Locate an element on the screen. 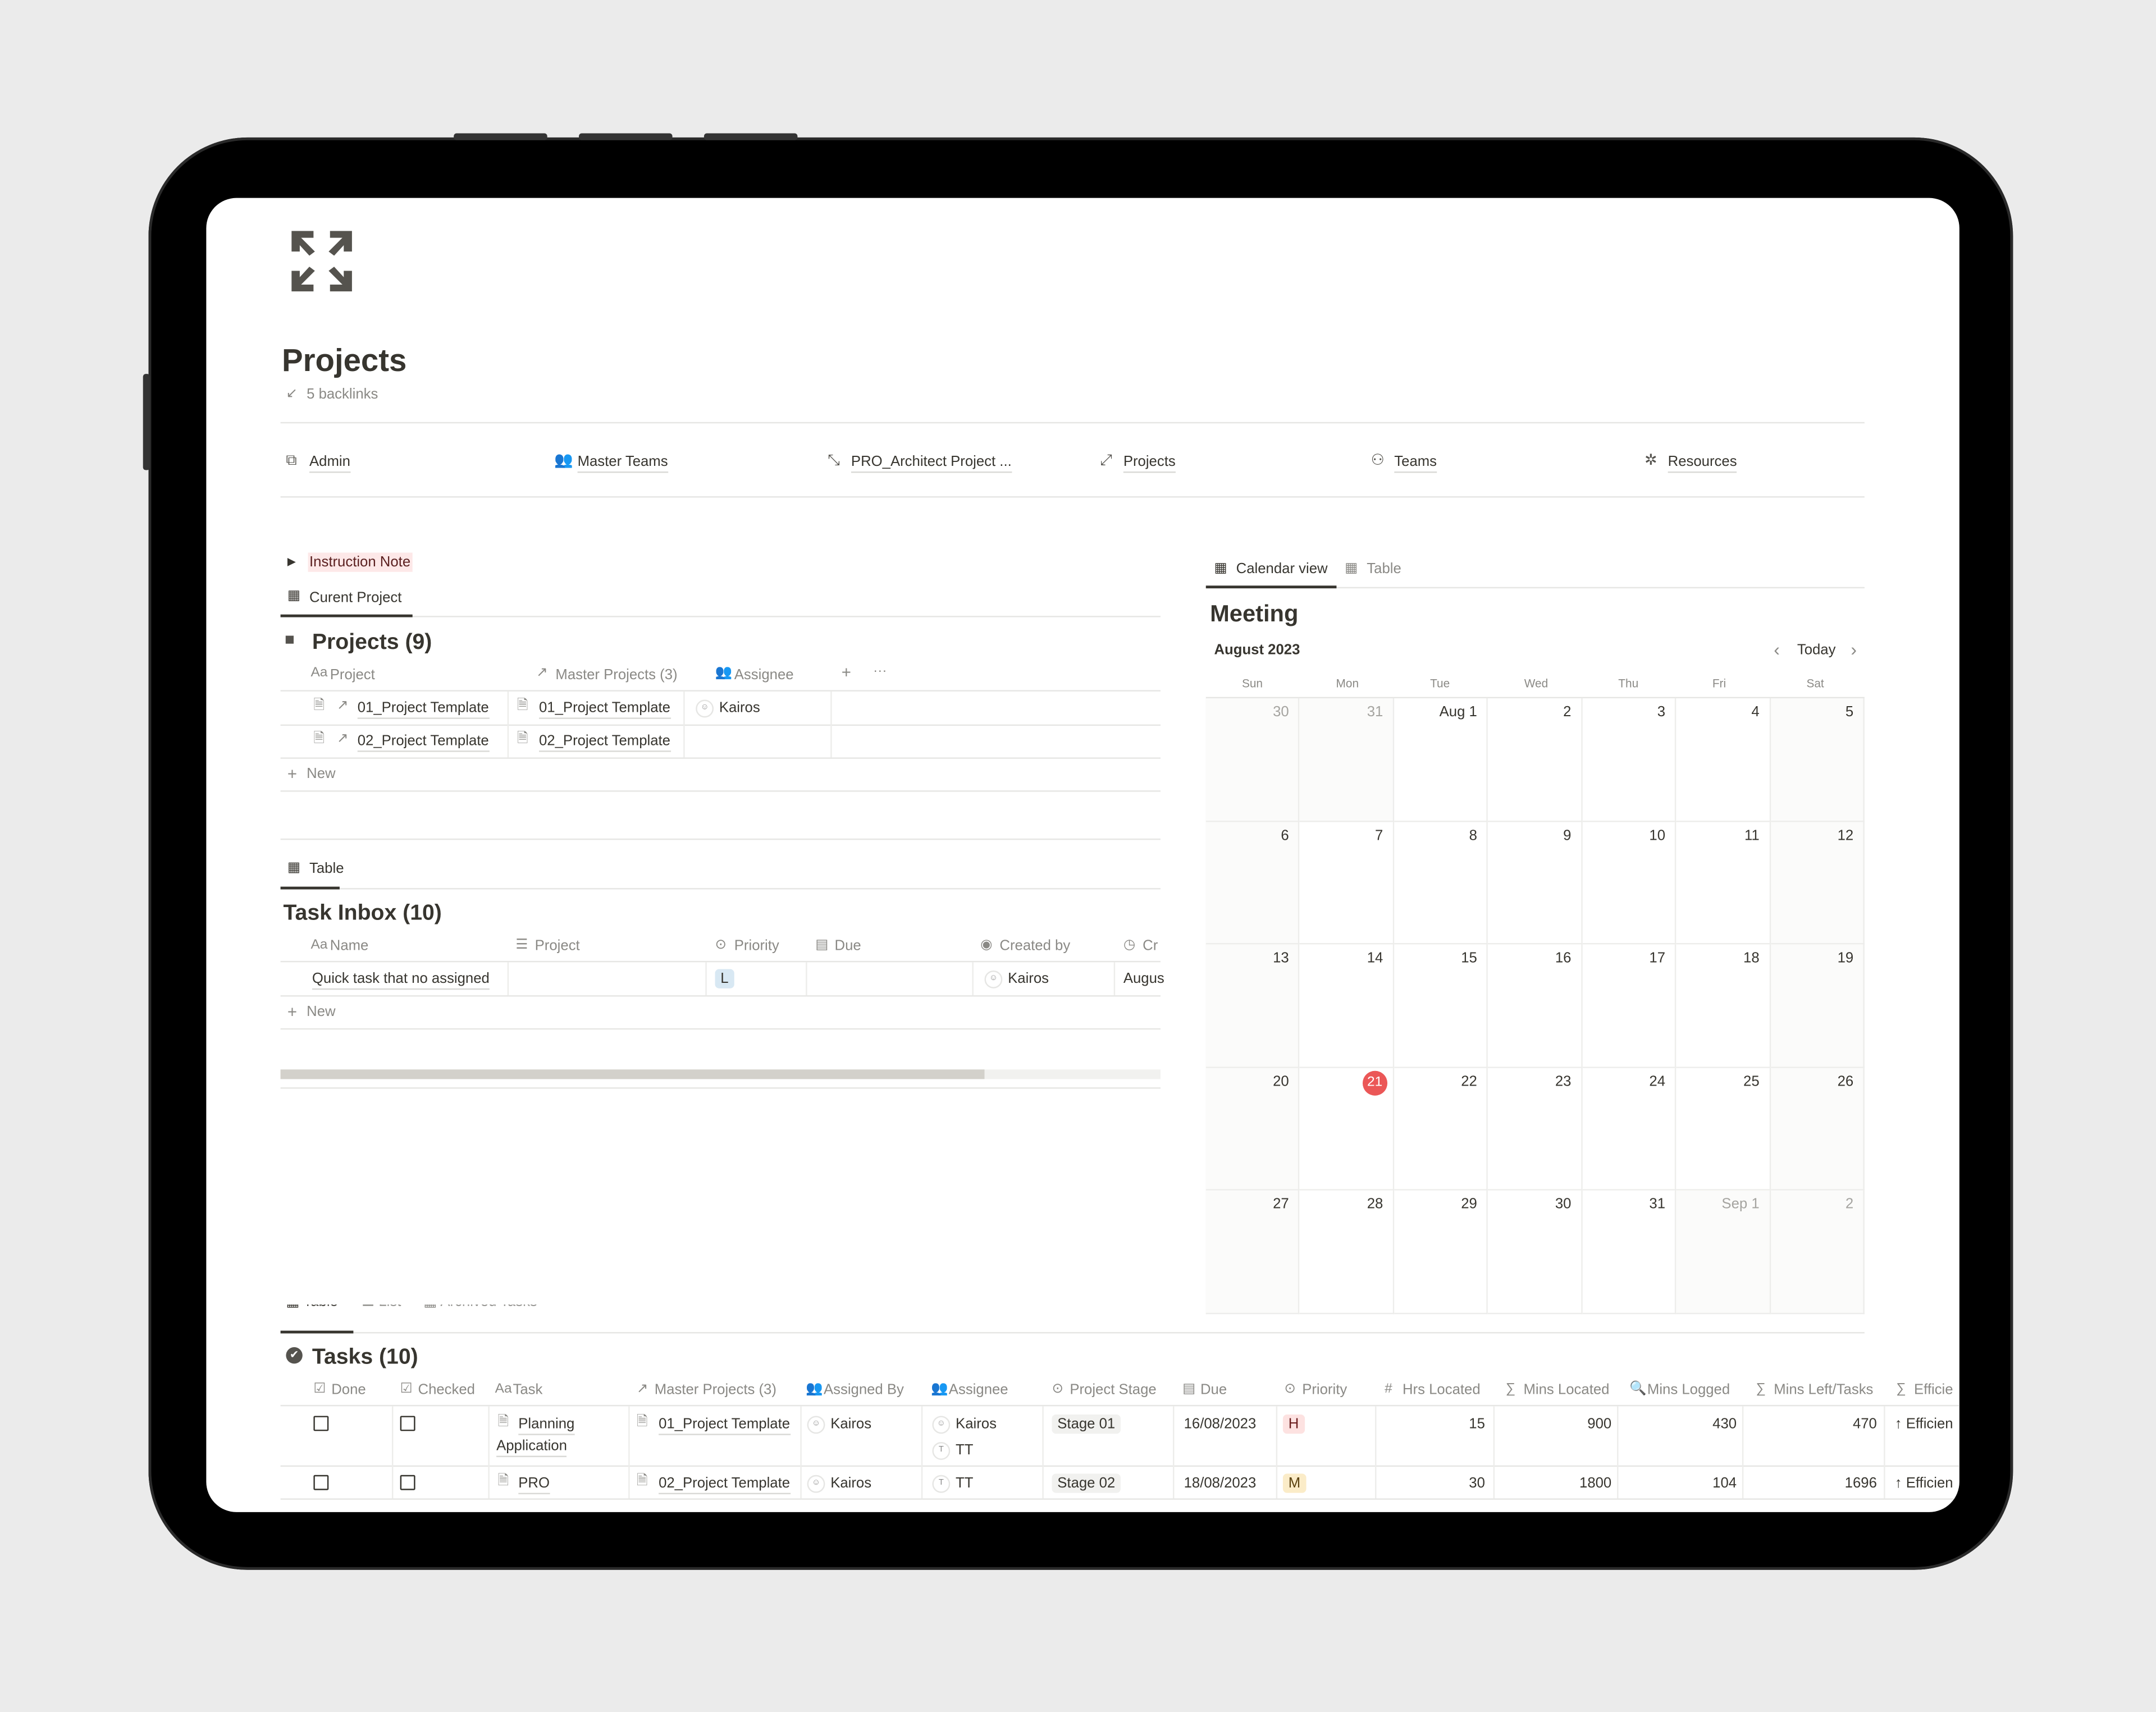 The width and height of the screenshot is (2156, 1712). tab-calendar-view: Calendar view is located at coordinates (1282, 569).